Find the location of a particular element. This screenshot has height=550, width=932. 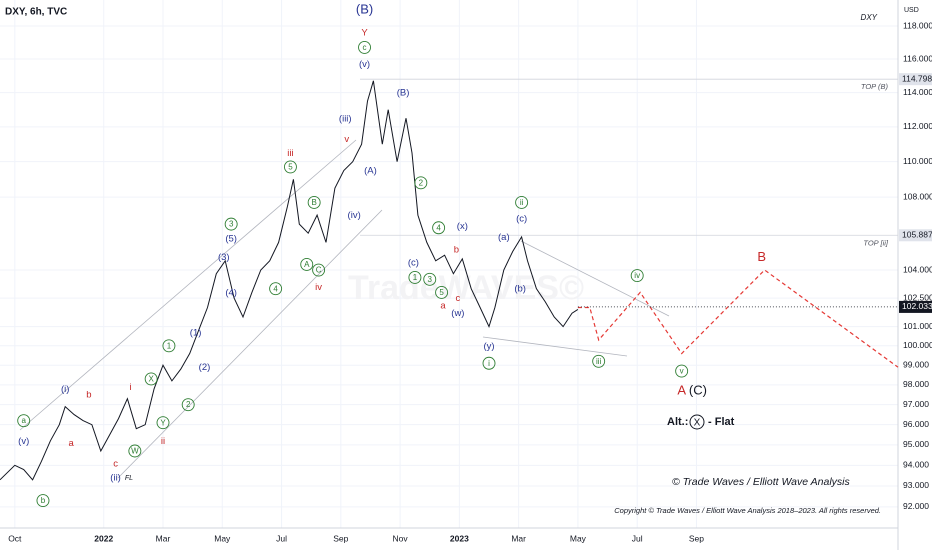

y-tick-label: 118.000 is located at coordinates (917, 25).